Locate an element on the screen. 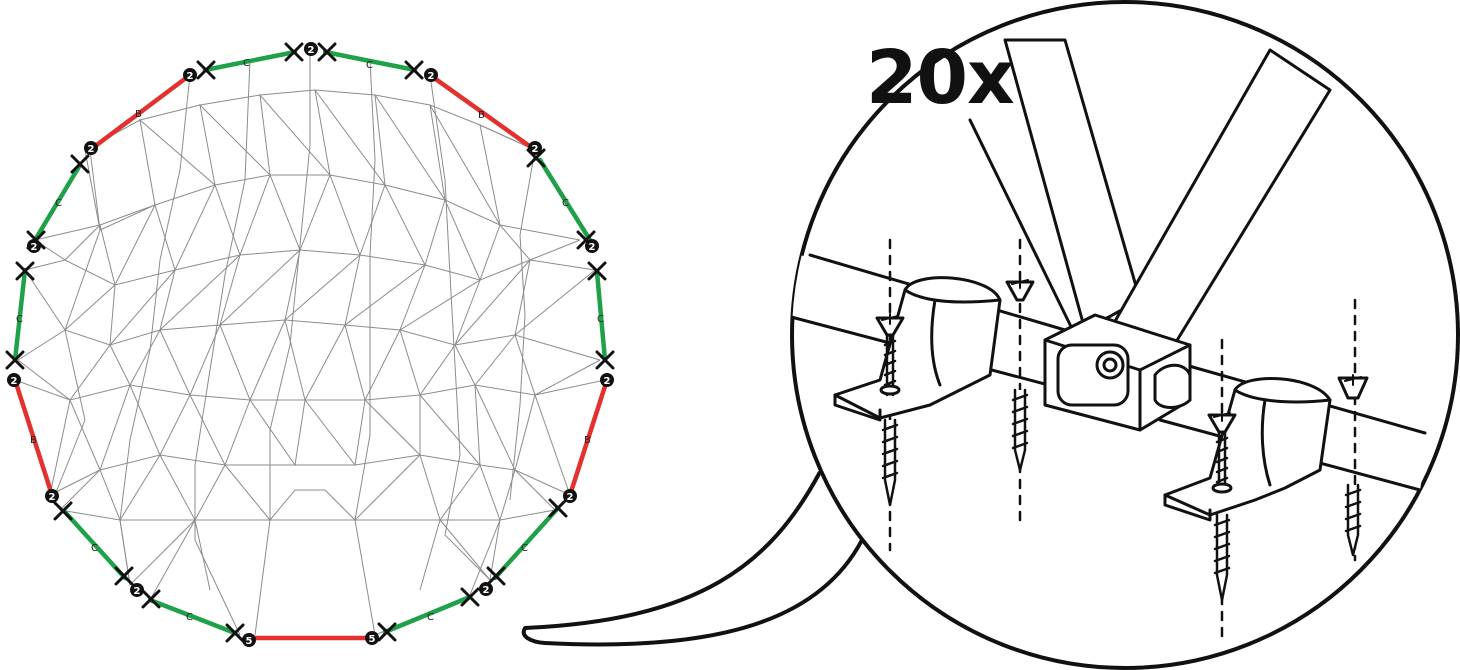  quantity-label: 20x is located at coordinates (940, 78).